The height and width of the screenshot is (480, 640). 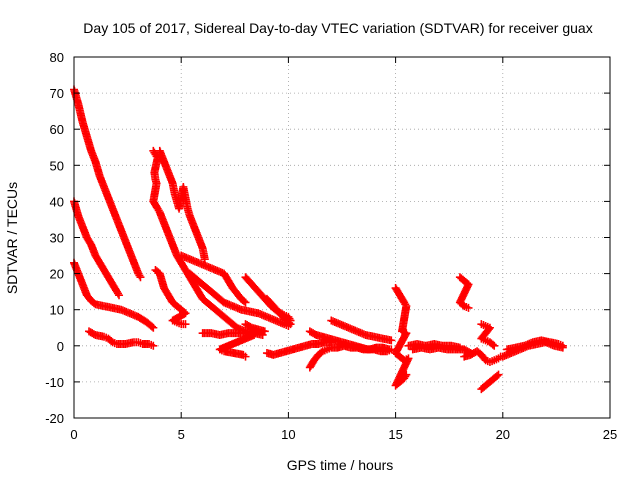 I want to click on y-tick-label: 30, so click(x=57, y=238).